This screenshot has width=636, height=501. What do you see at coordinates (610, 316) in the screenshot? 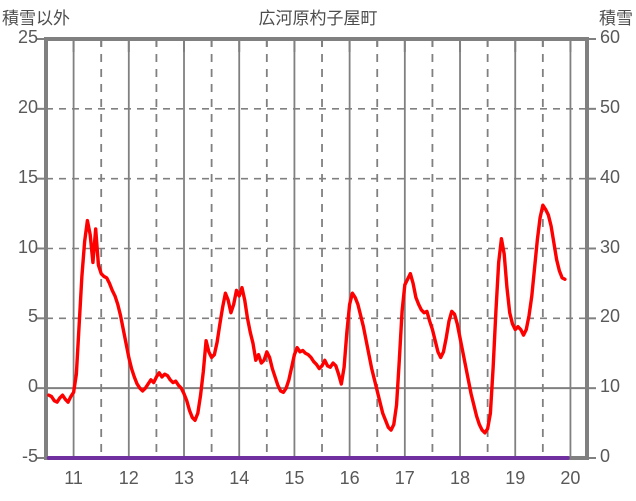
I see `y-axis-right-tick: 20` at bounding box center [610, 316].